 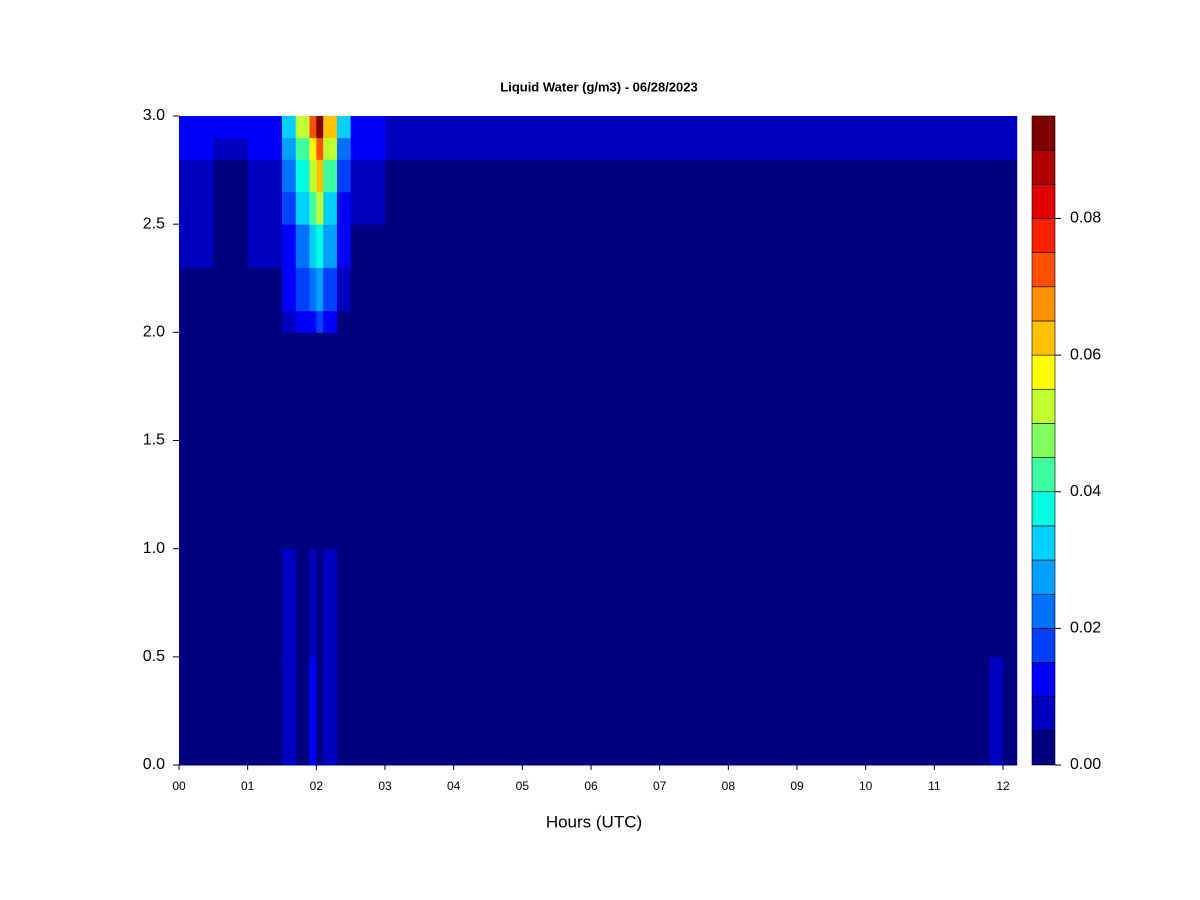 I want to click on y-tick-label: 2.5, so click(x=154, y=223).